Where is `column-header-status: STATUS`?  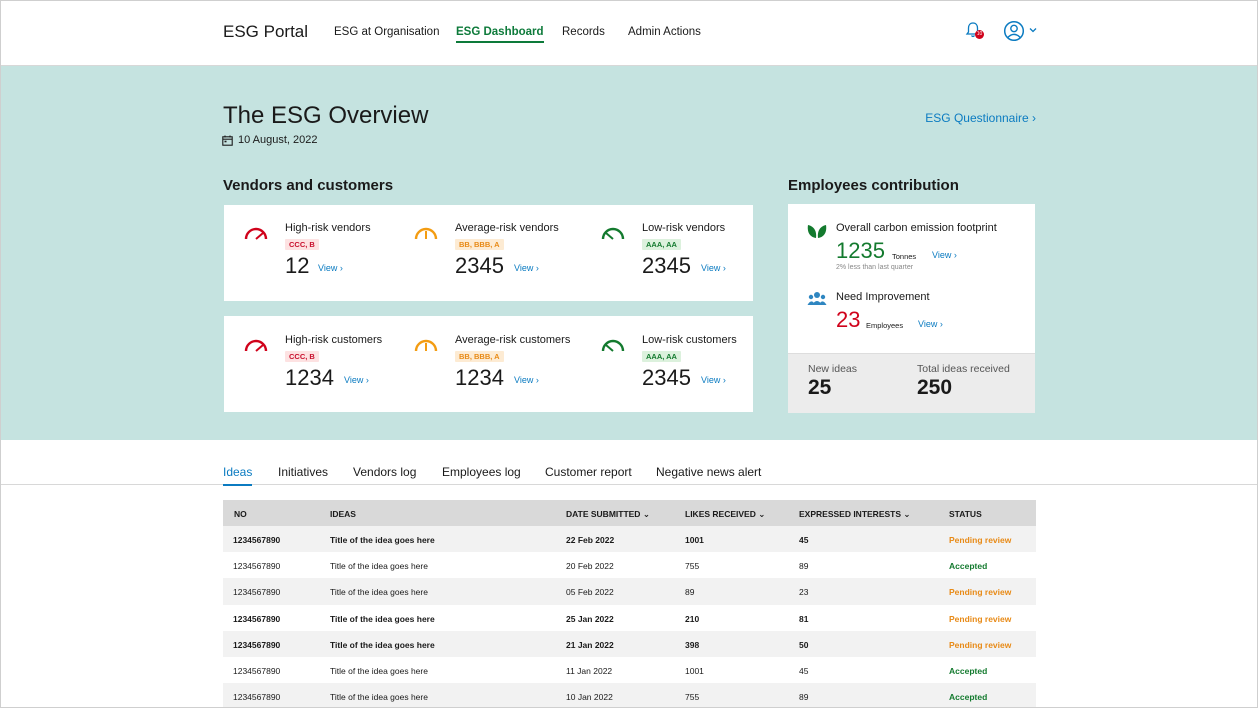
column-header-status: STATUS is located at coordinates (965, 514).